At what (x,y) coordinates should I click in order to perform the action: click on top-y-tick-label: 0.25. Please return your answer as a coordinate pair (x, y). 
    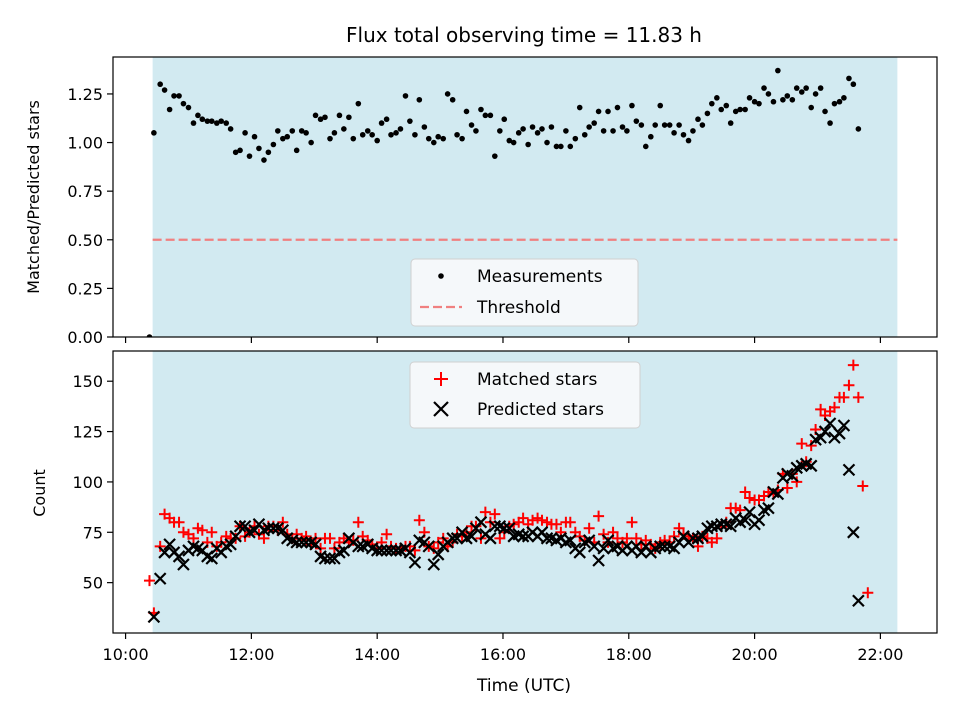
    Looking at the image, I should click on (85, 288).